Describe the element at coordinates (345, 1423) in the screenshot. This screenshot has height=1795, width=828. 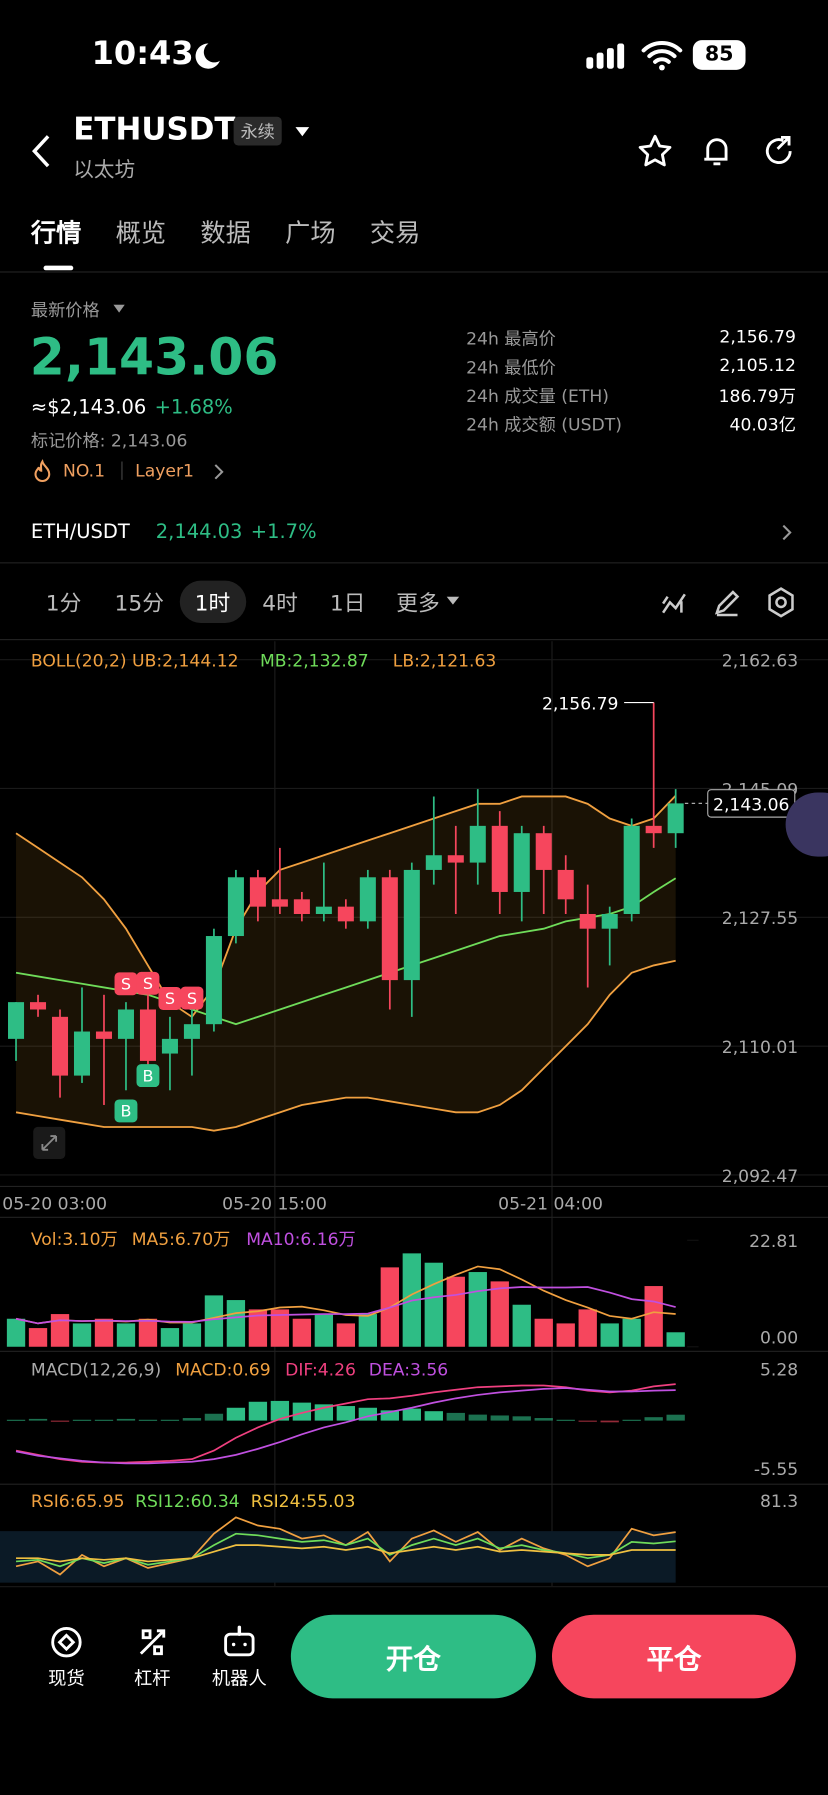
I see `macd-dif` at that location.